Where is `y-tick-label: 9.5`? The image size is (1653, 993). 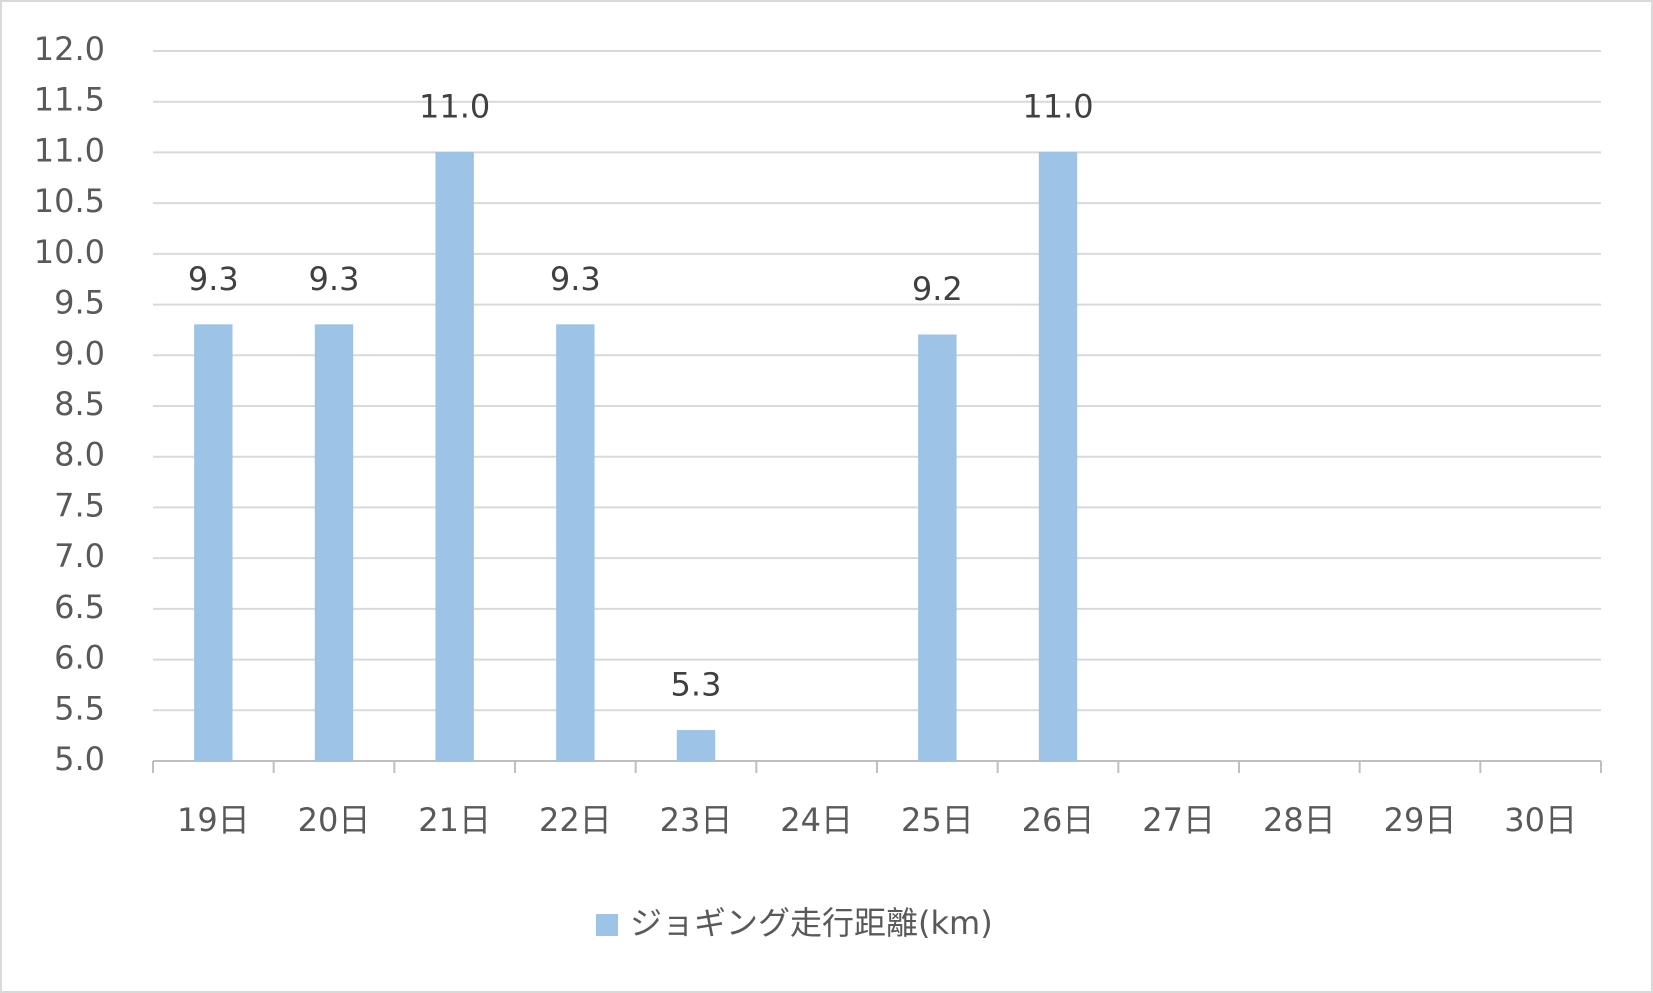
y-tick-label: 9.5 is located at coordinates (79, 303).